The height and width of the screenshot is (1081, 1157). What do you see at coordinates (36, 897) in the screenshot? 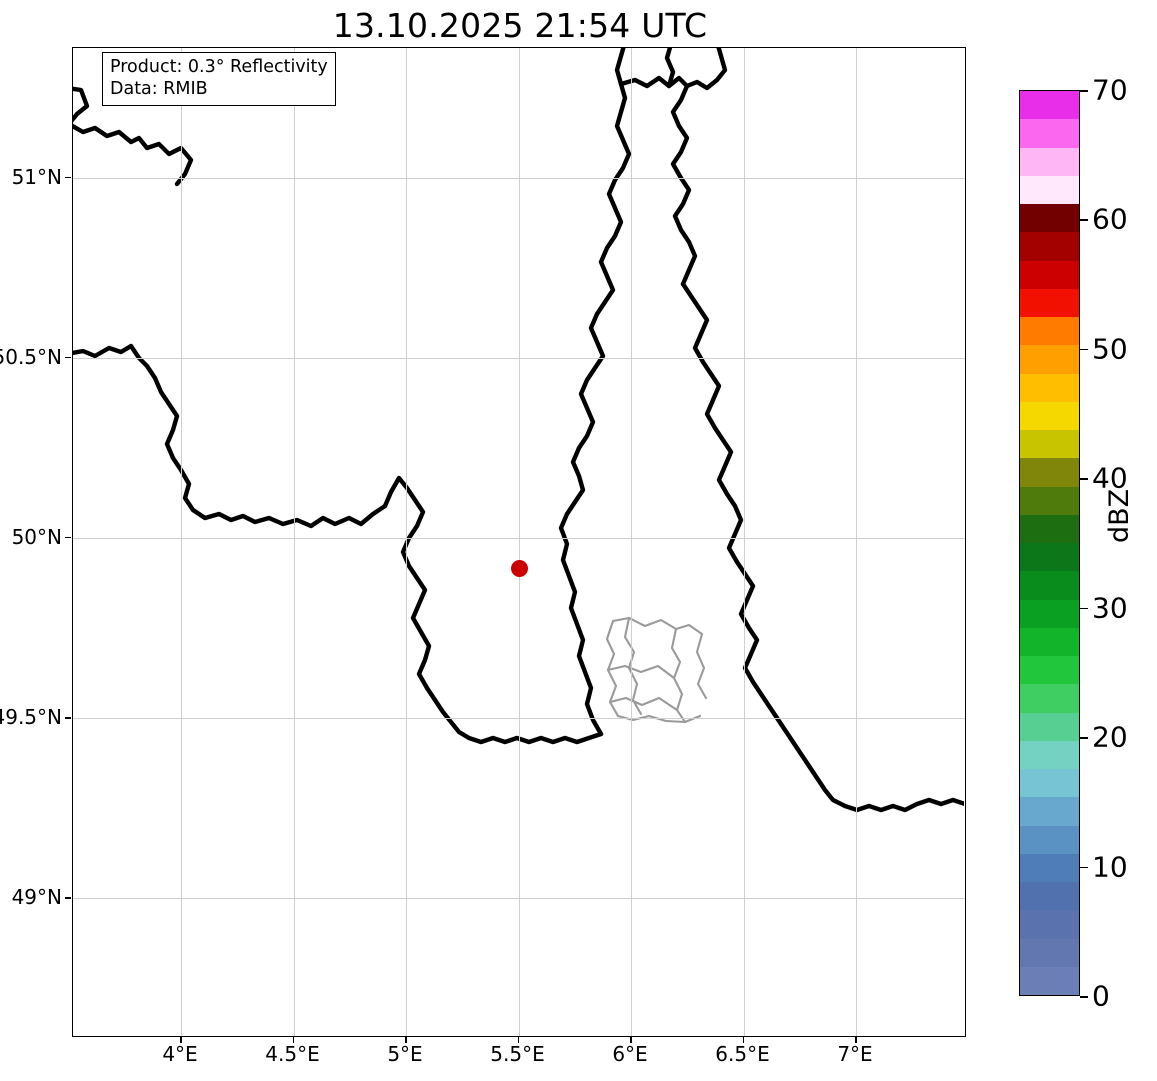
I see `y-axis-tick-label: 49°N` at bounding box center [36, 897].